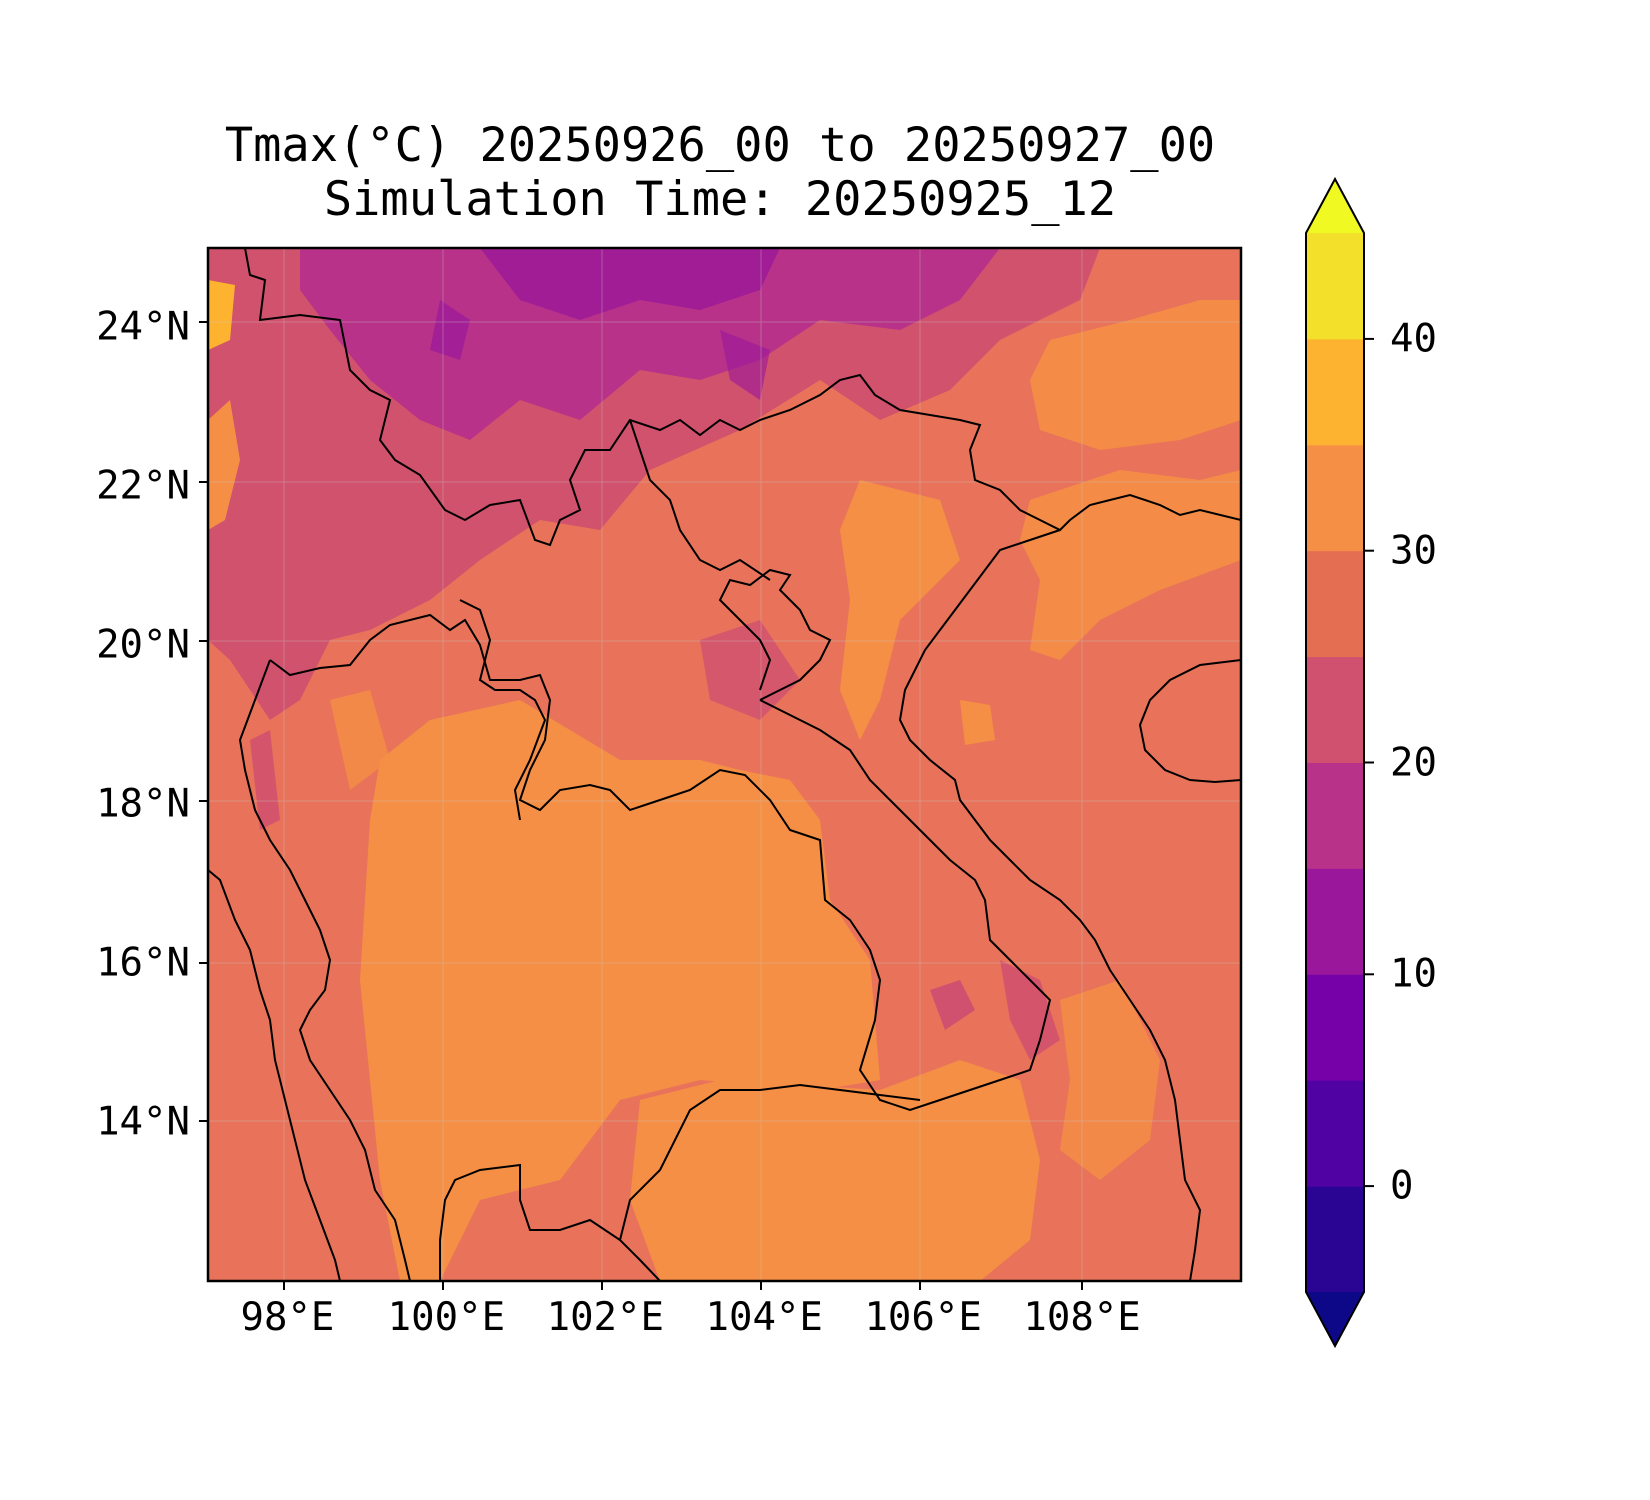 The height and width of the screenshot is (1500, 1650). What do you see at coordinates (1402, 1186) in the screenshot?
I see `colorbar-tick-label: 0` at bounding box center [1402, 1186].